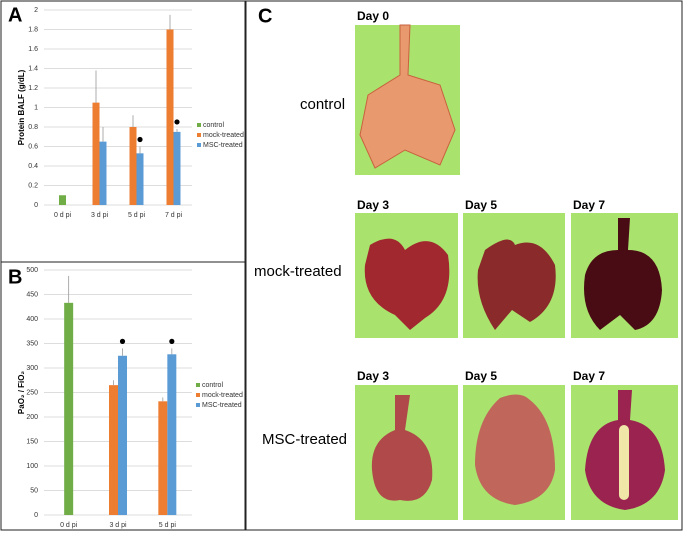 This screenshot has height=546, width=685. What do you see at coordinates (33, 127) in the screenshot?
I see `y-tick-label: 0.8` at bounding box center [33, 127].